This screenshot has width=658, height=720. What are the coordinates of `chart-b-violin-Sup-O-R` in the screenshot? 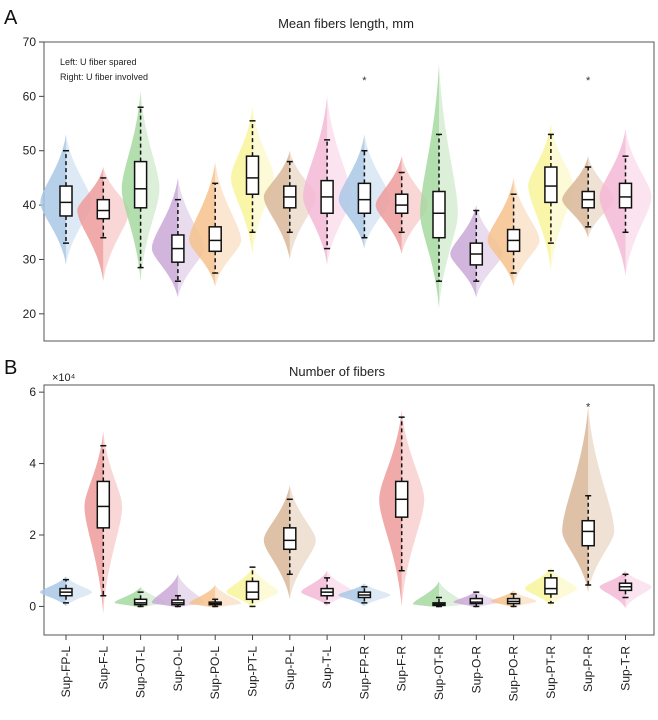 It's located at (476, 599).